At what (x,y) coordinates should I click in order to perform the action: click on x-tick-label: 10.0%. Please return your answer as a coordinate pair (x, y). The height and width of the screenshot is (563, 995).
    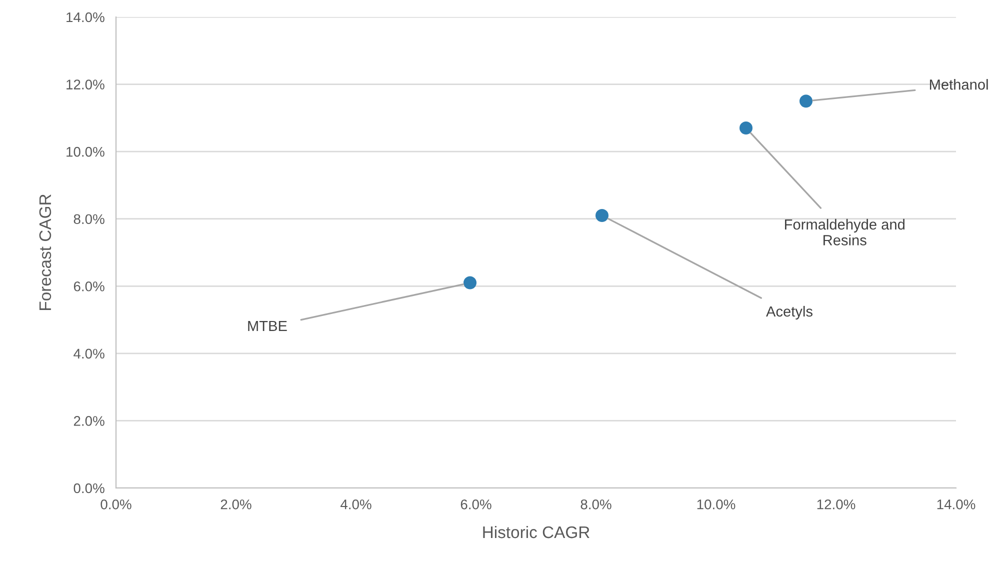
    Looking at the image, I should click on (716, 504).